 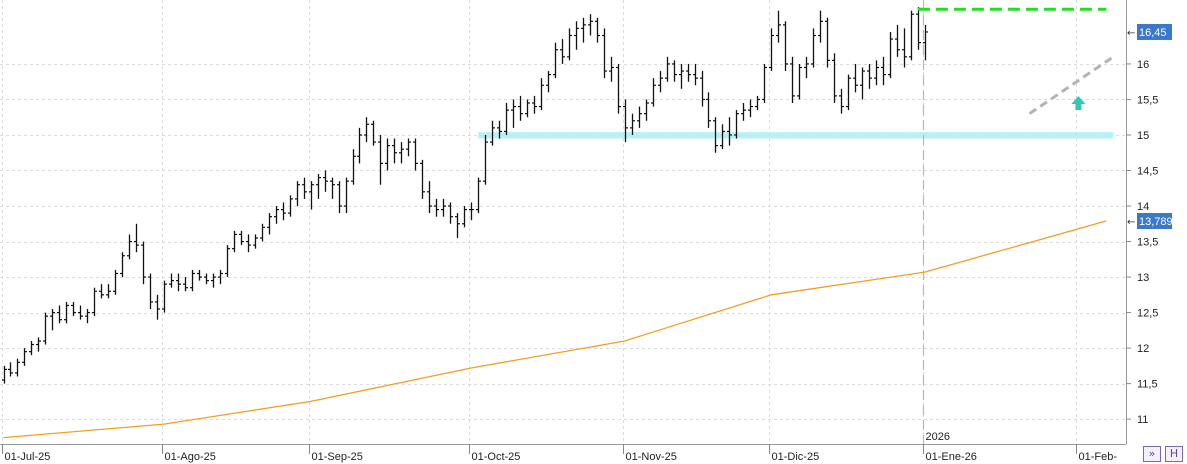 What do you see at coordinates (796, 135) in the screenshot?
I see `support-zone` at bounding box center [796, 135].